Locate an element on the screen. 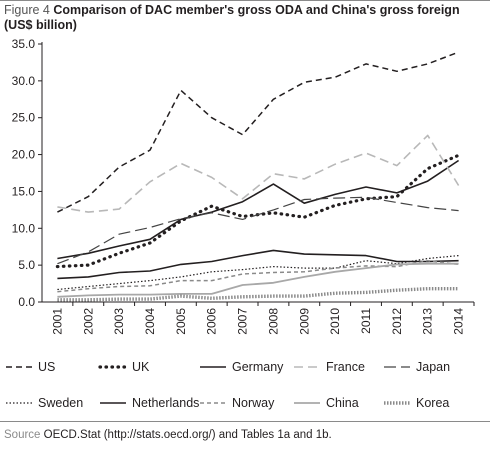 Image resolution: width=490 pixels, height=462 pixels. legend-label-france: France is located at coordinates (345, 367).